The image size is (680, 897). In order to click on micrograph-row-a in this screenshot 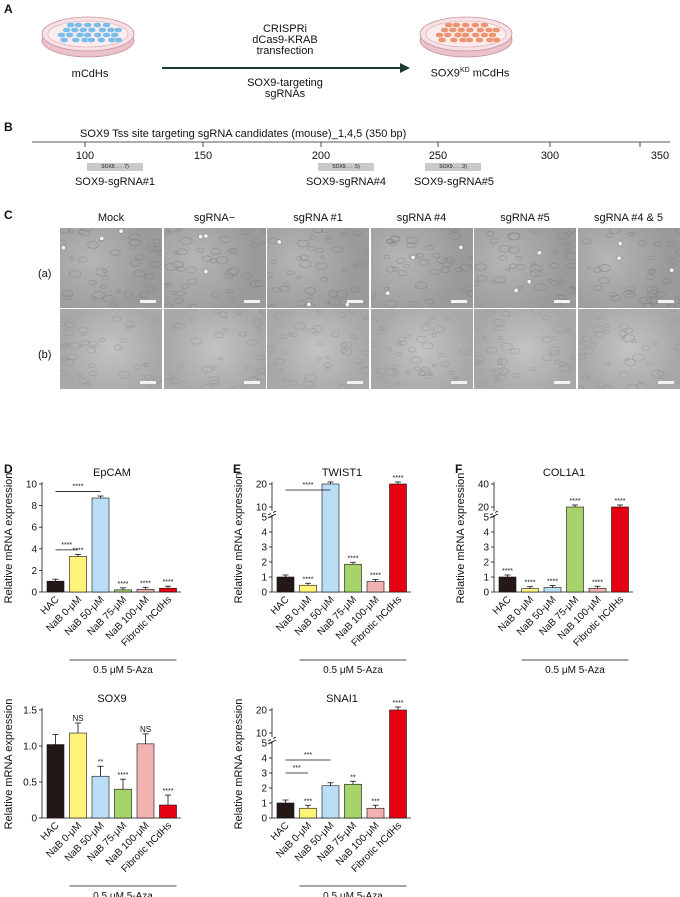, I will do `click(111, 268)`.